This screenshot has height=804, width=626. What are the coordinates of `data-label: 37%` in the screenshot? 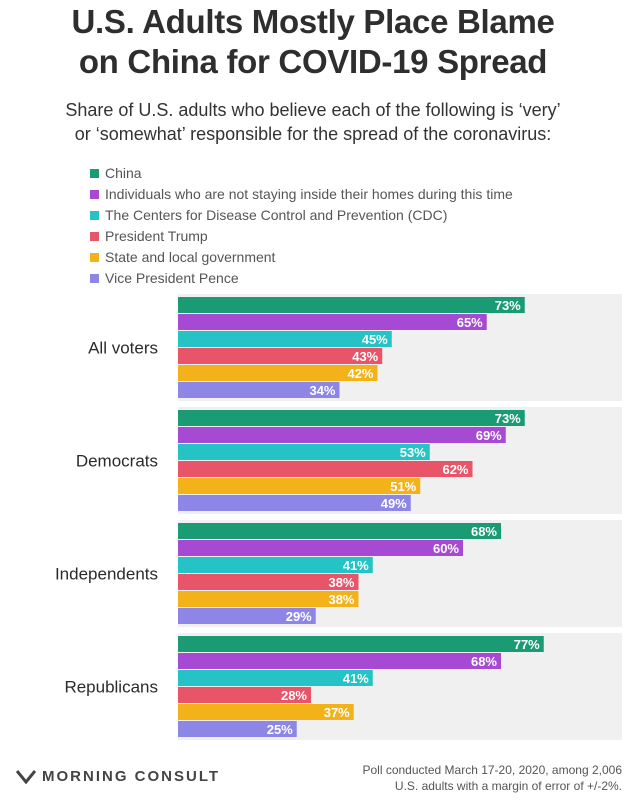 It's located at (337, 712).